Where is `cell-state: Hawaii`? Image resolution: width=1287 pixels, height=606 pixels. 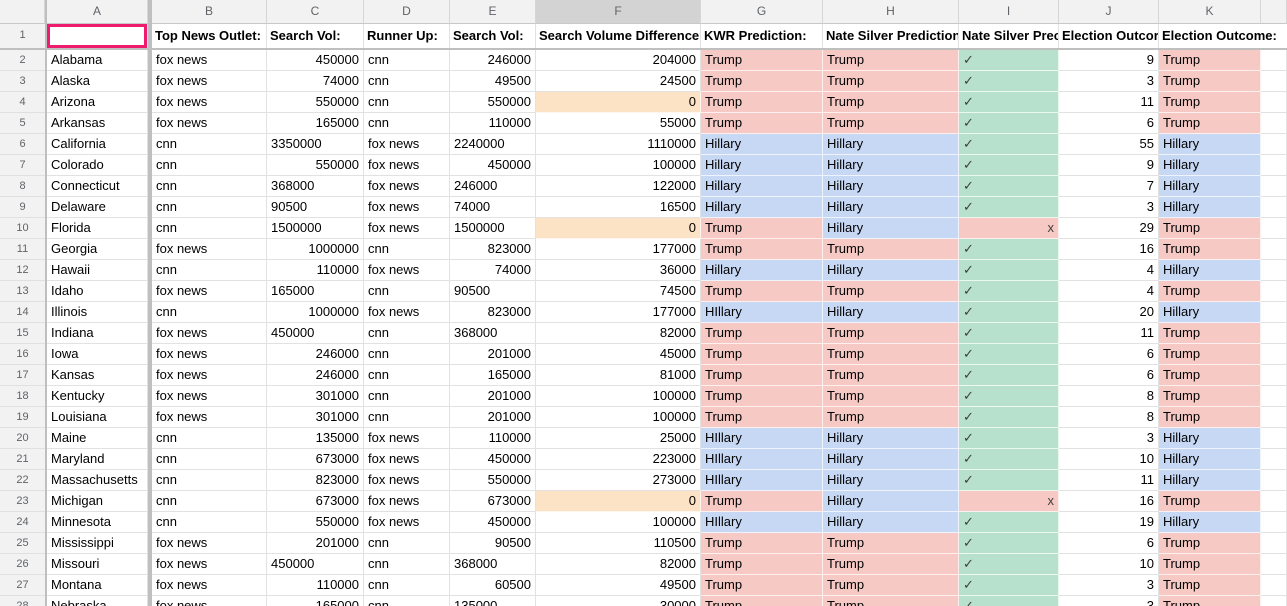
cell-state: Hawaii is located at coordinates (97, 270).